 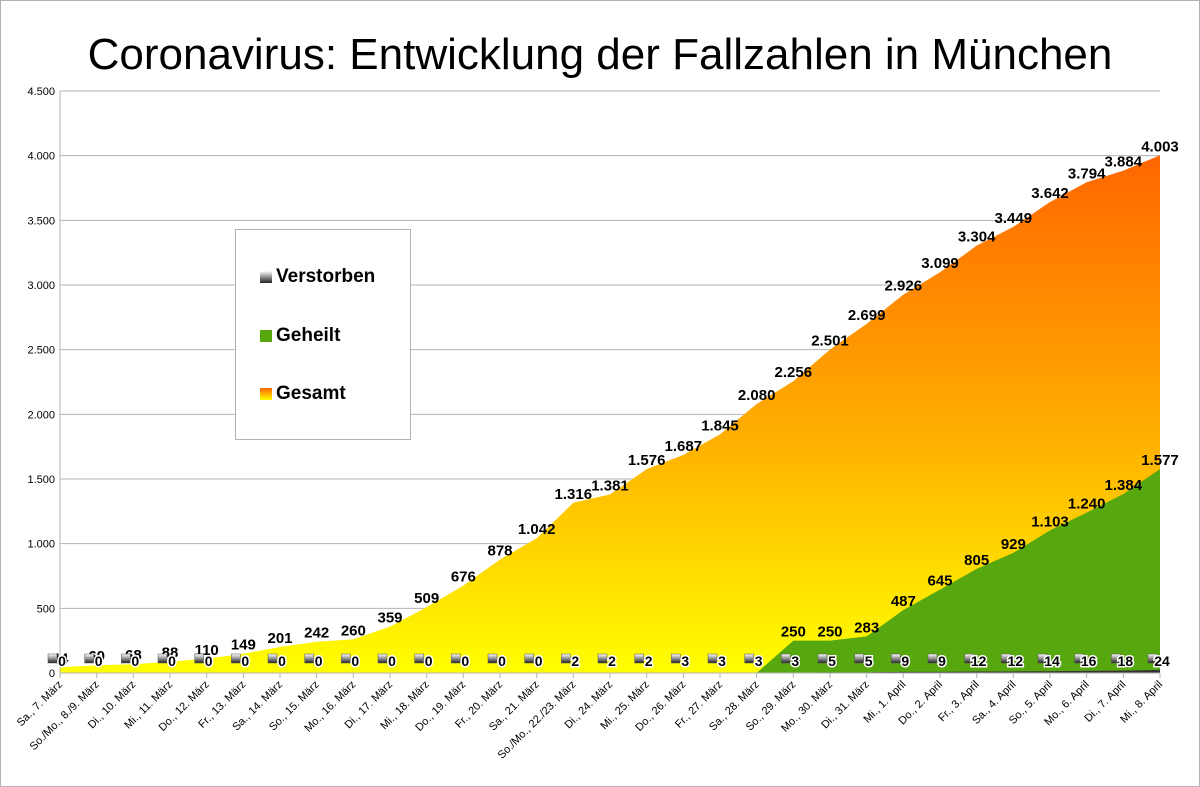 I want to click on legend-item-geheilt: Geheilt, so click(x=300, y=336).